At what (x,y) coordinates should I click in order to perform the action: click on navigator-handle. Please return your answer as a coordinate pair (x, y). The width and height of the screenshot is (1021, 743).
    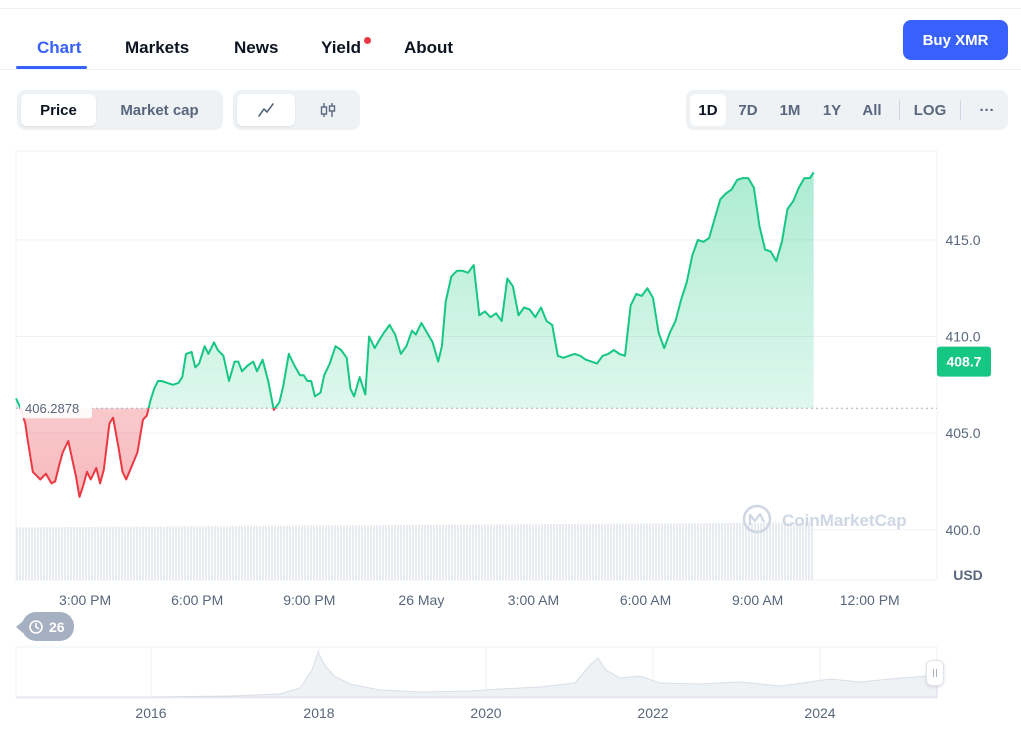
    Looking at the image, I should click on (935, 673).